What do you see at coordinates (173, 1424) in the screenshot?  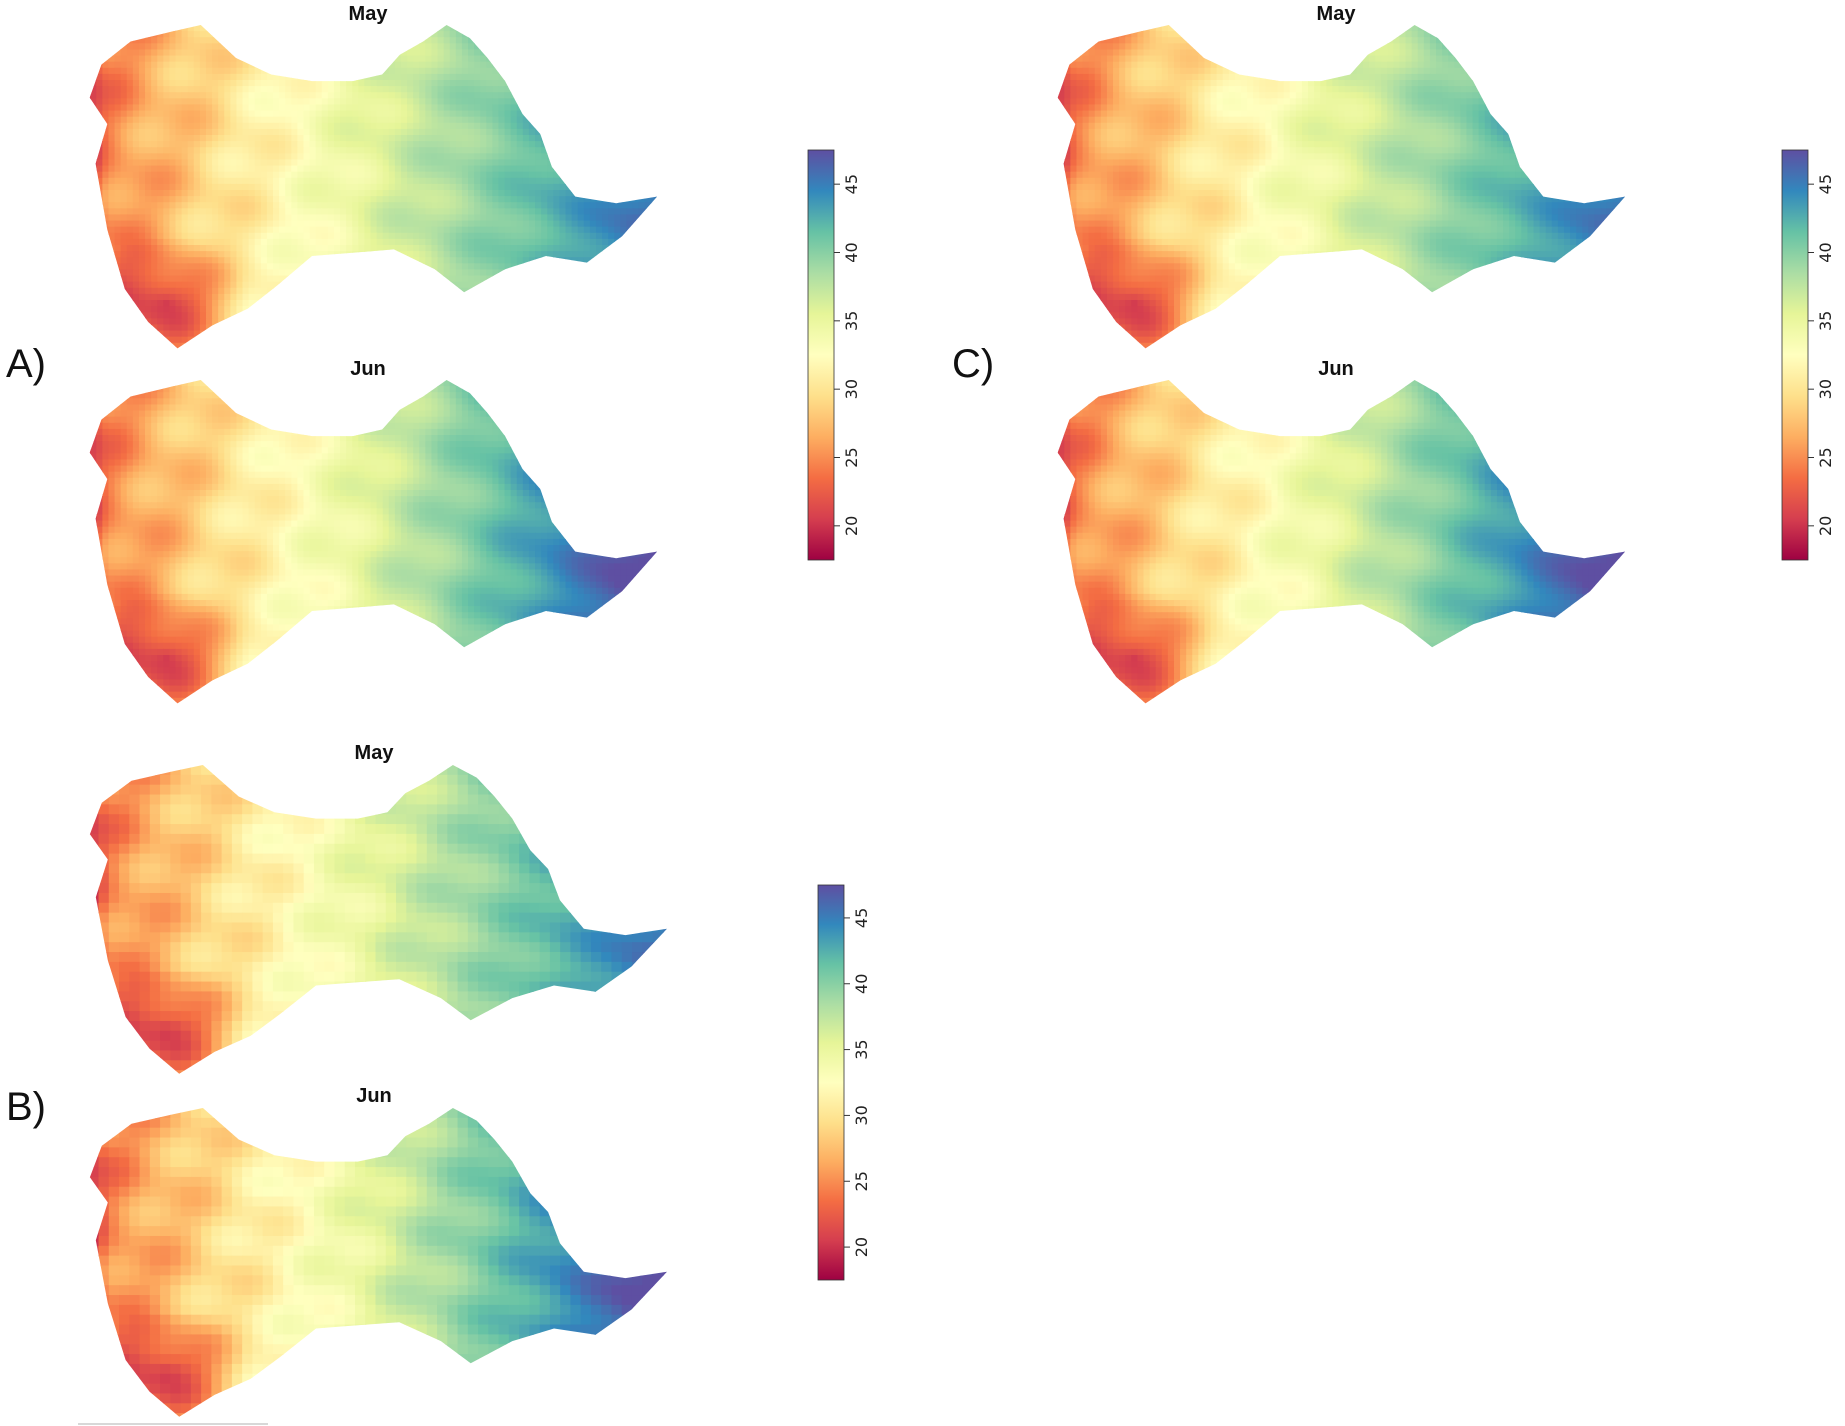 I see `scale-line` at bounding box center [173, 1424].